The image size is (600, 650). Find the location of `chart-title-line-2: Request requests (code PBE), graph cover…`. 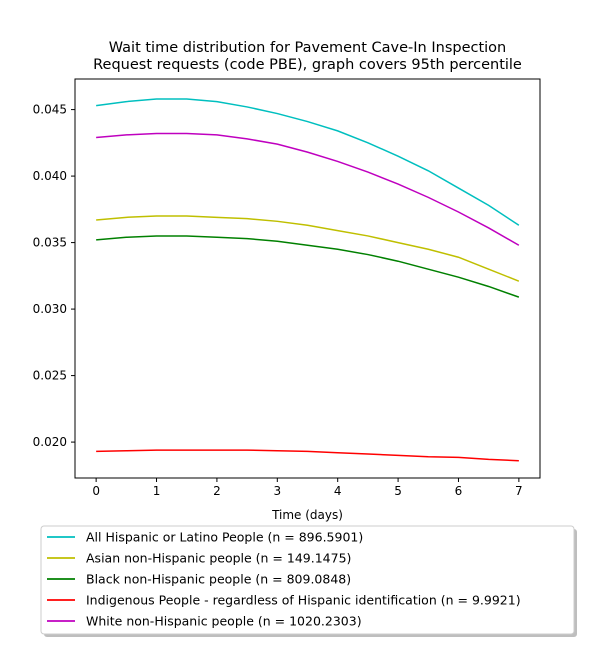

chart-title-line-2: Request requests (code PBE), graph cover… is located at coordinates (307, 65).